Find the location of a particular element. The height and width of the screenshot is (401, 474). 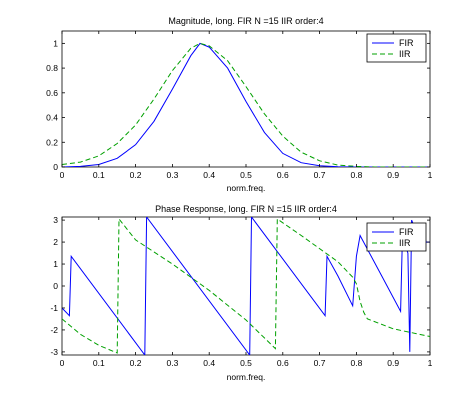

chart-title: Magnitude, long. FIR N =15 IIR order:4 is located at coordinates (245, 21).